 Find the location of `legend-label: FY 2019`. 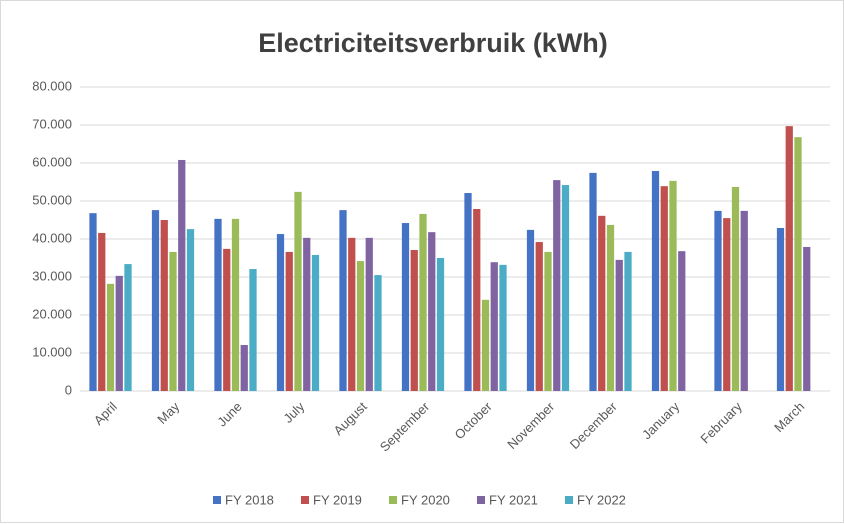

legend-label: FY 2019 is located at coordinates (337, 499).